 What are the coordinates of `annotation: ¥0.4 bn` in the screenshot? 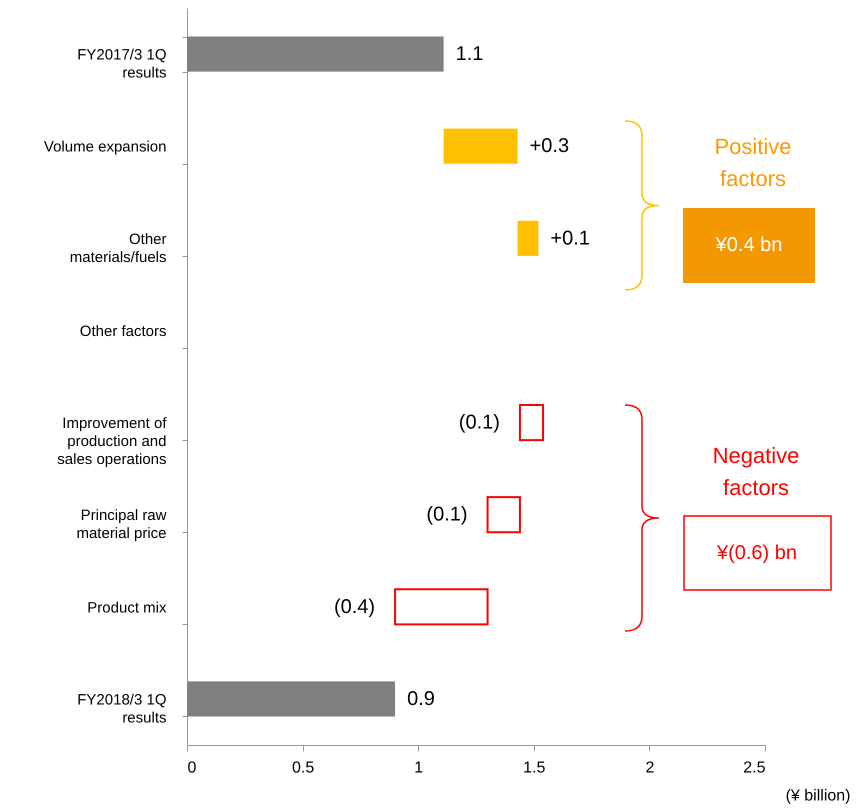 It's located at (748, 245).